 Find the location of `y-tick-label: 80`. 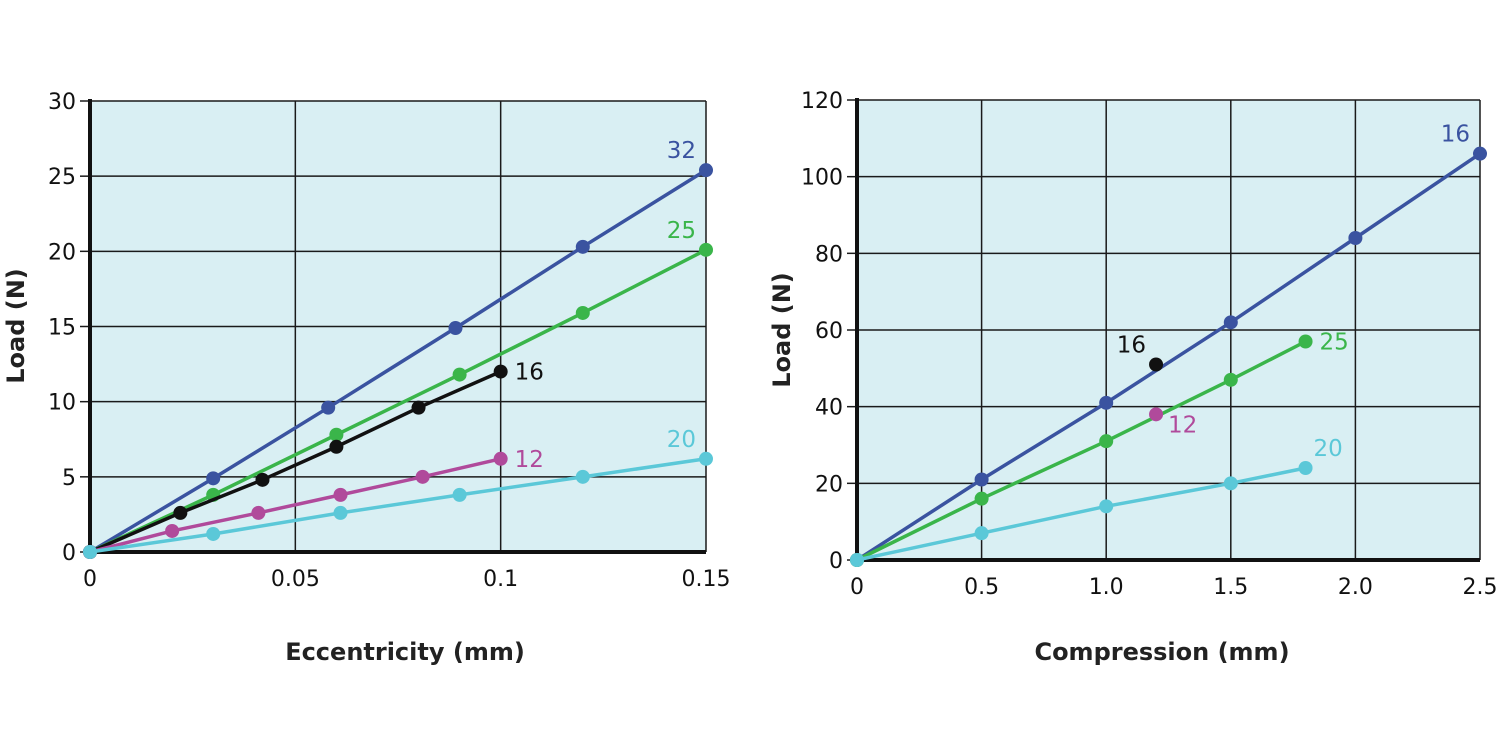

y-tick-label: 80 is located at coordinates (829, 254).